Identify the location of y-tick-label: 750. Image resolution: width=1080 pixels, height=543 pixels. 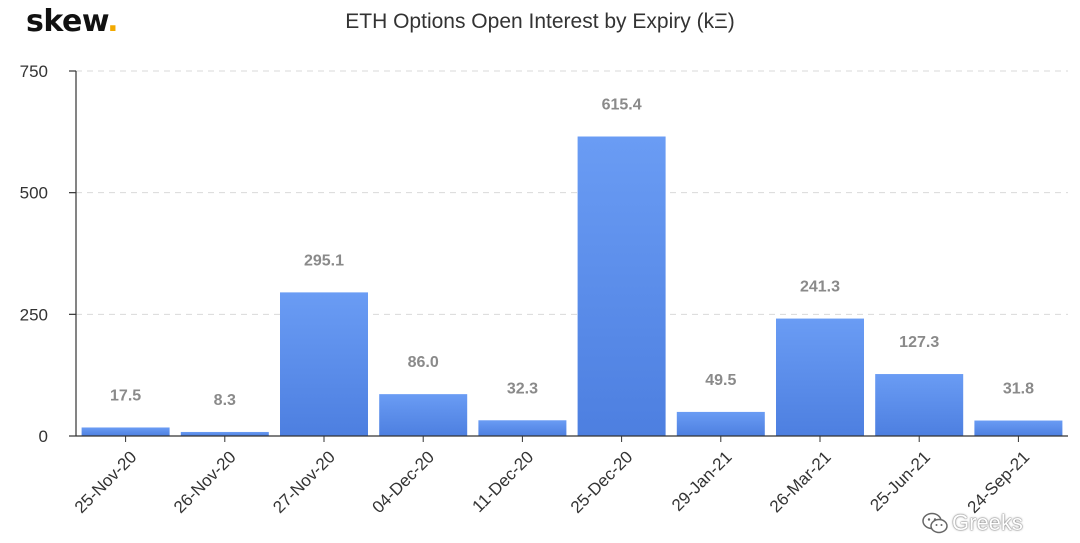
(34, 71).